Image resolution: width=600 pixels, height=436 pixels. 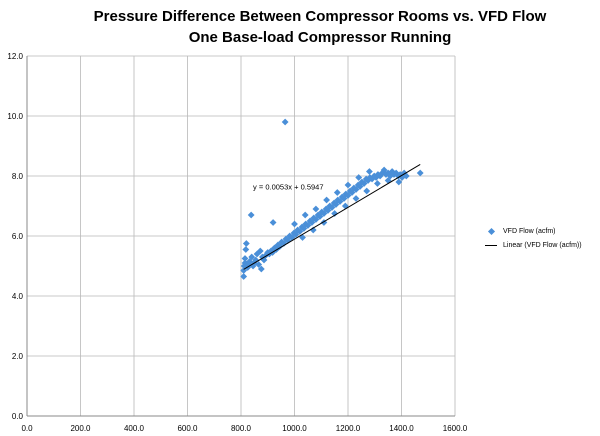 I want to click on x-tick-label: 1600.0, so click(x=455, y=428).